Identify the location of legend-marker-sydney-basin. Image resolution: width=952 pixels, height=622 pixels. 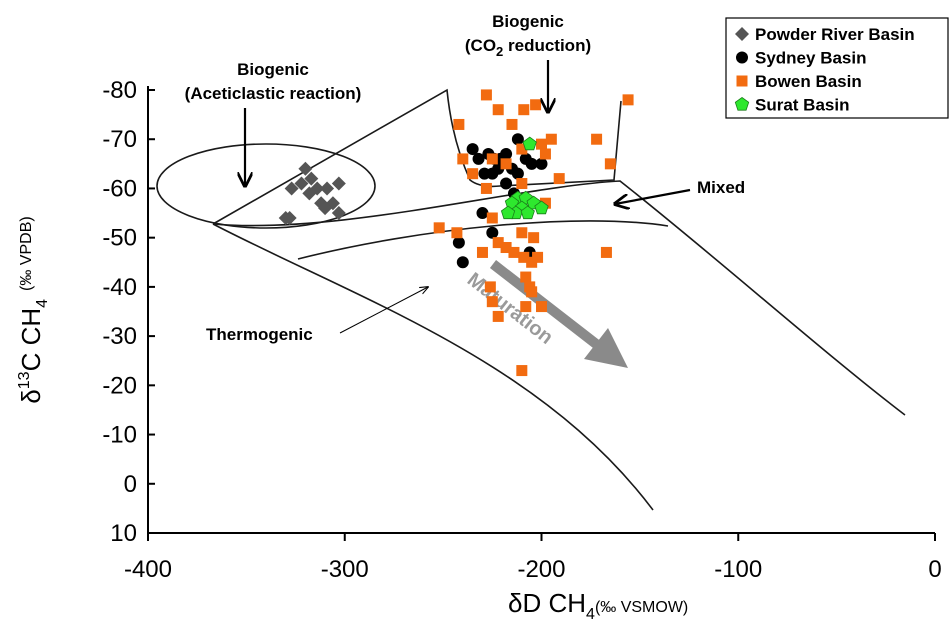
(742, 57).